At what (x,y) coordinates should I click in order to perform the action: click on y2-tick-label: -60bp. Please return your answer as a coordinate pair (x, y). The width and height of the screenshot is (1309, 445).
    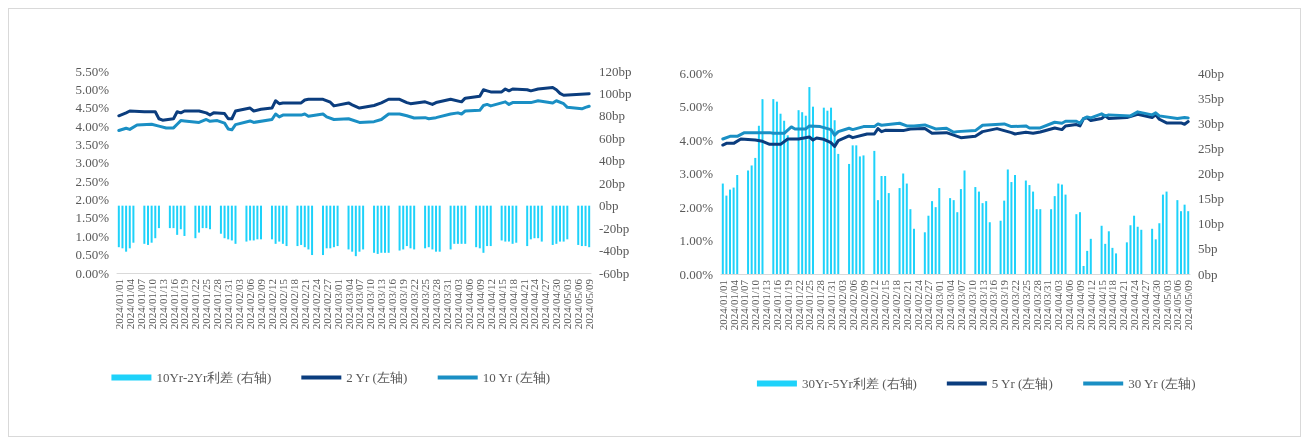
    Looking at the image, I should click on (614, 273).